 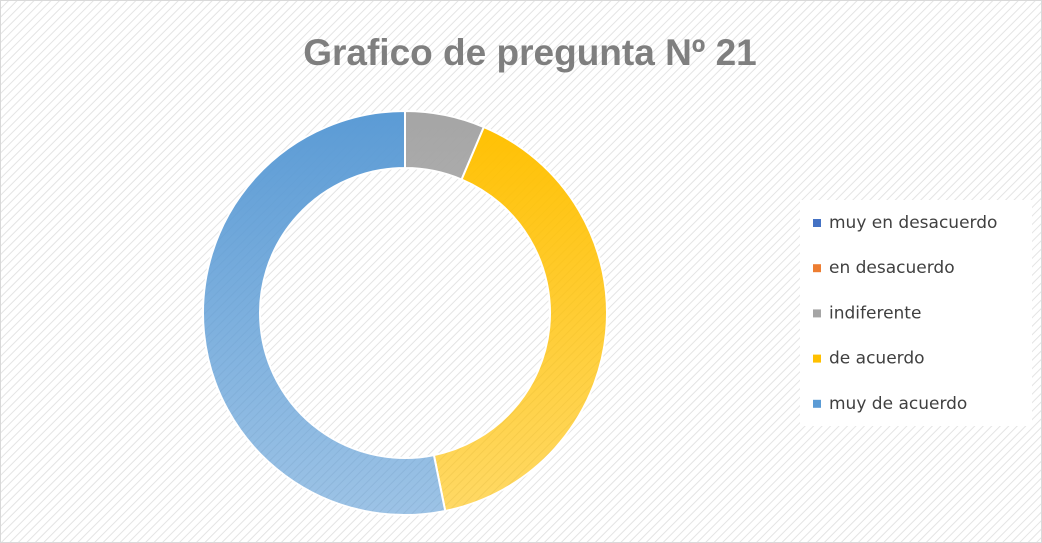 I want to click on chart-title: Grafico de pregunta Nº 21, so click(x=530, y=52).